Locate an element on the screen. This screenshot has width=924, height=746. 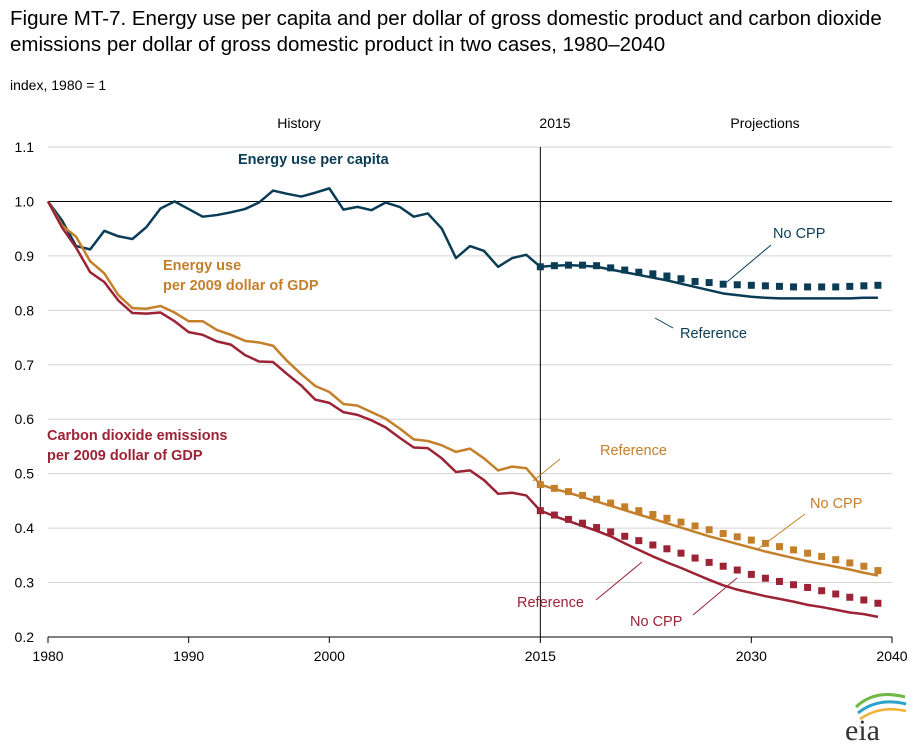
label-pc-nocpp: No CPP is located at coordinates (799, 234).